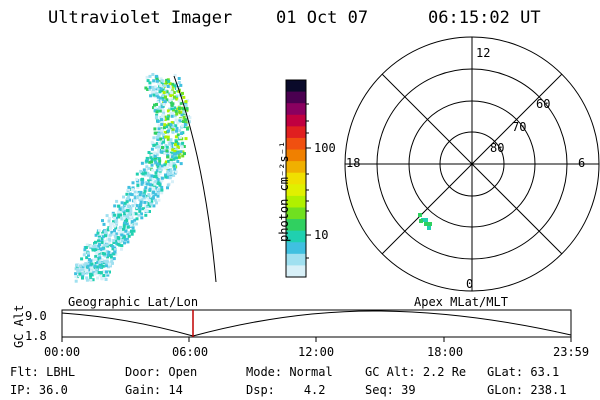 This screenshot has width=600, height=400. What do you see at coordinates (571, 352) in the screenshot?
I see `x-tick-2359: 23:59` at bounding box center [571, 352].